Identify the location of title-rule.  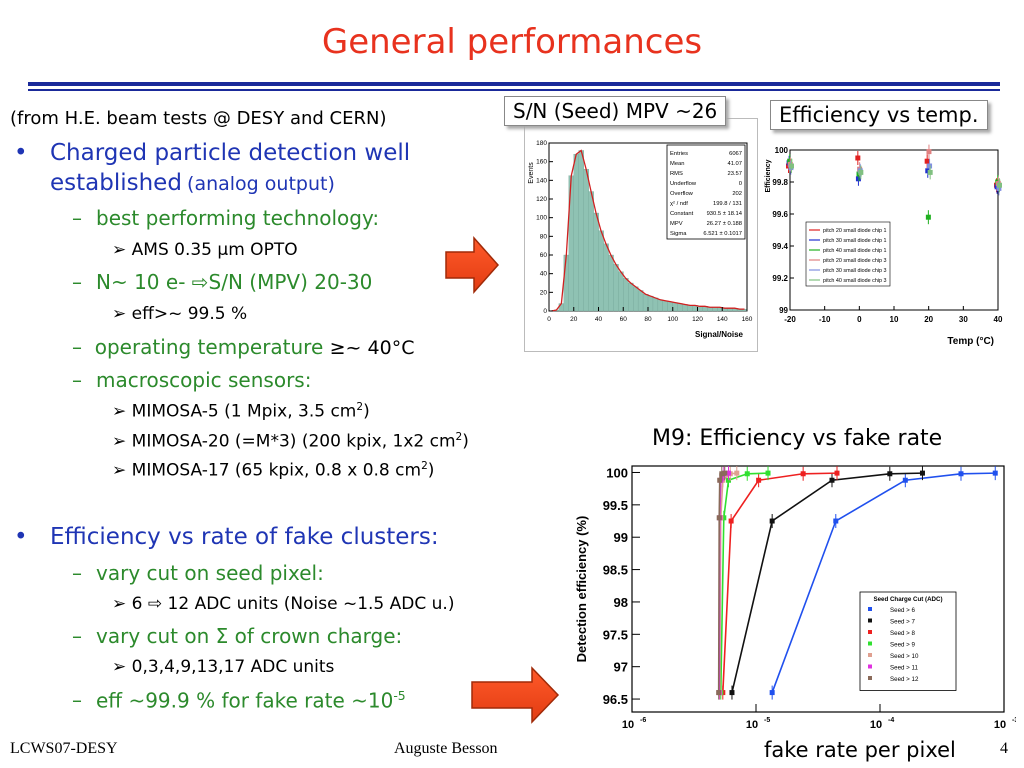
(514, 84).